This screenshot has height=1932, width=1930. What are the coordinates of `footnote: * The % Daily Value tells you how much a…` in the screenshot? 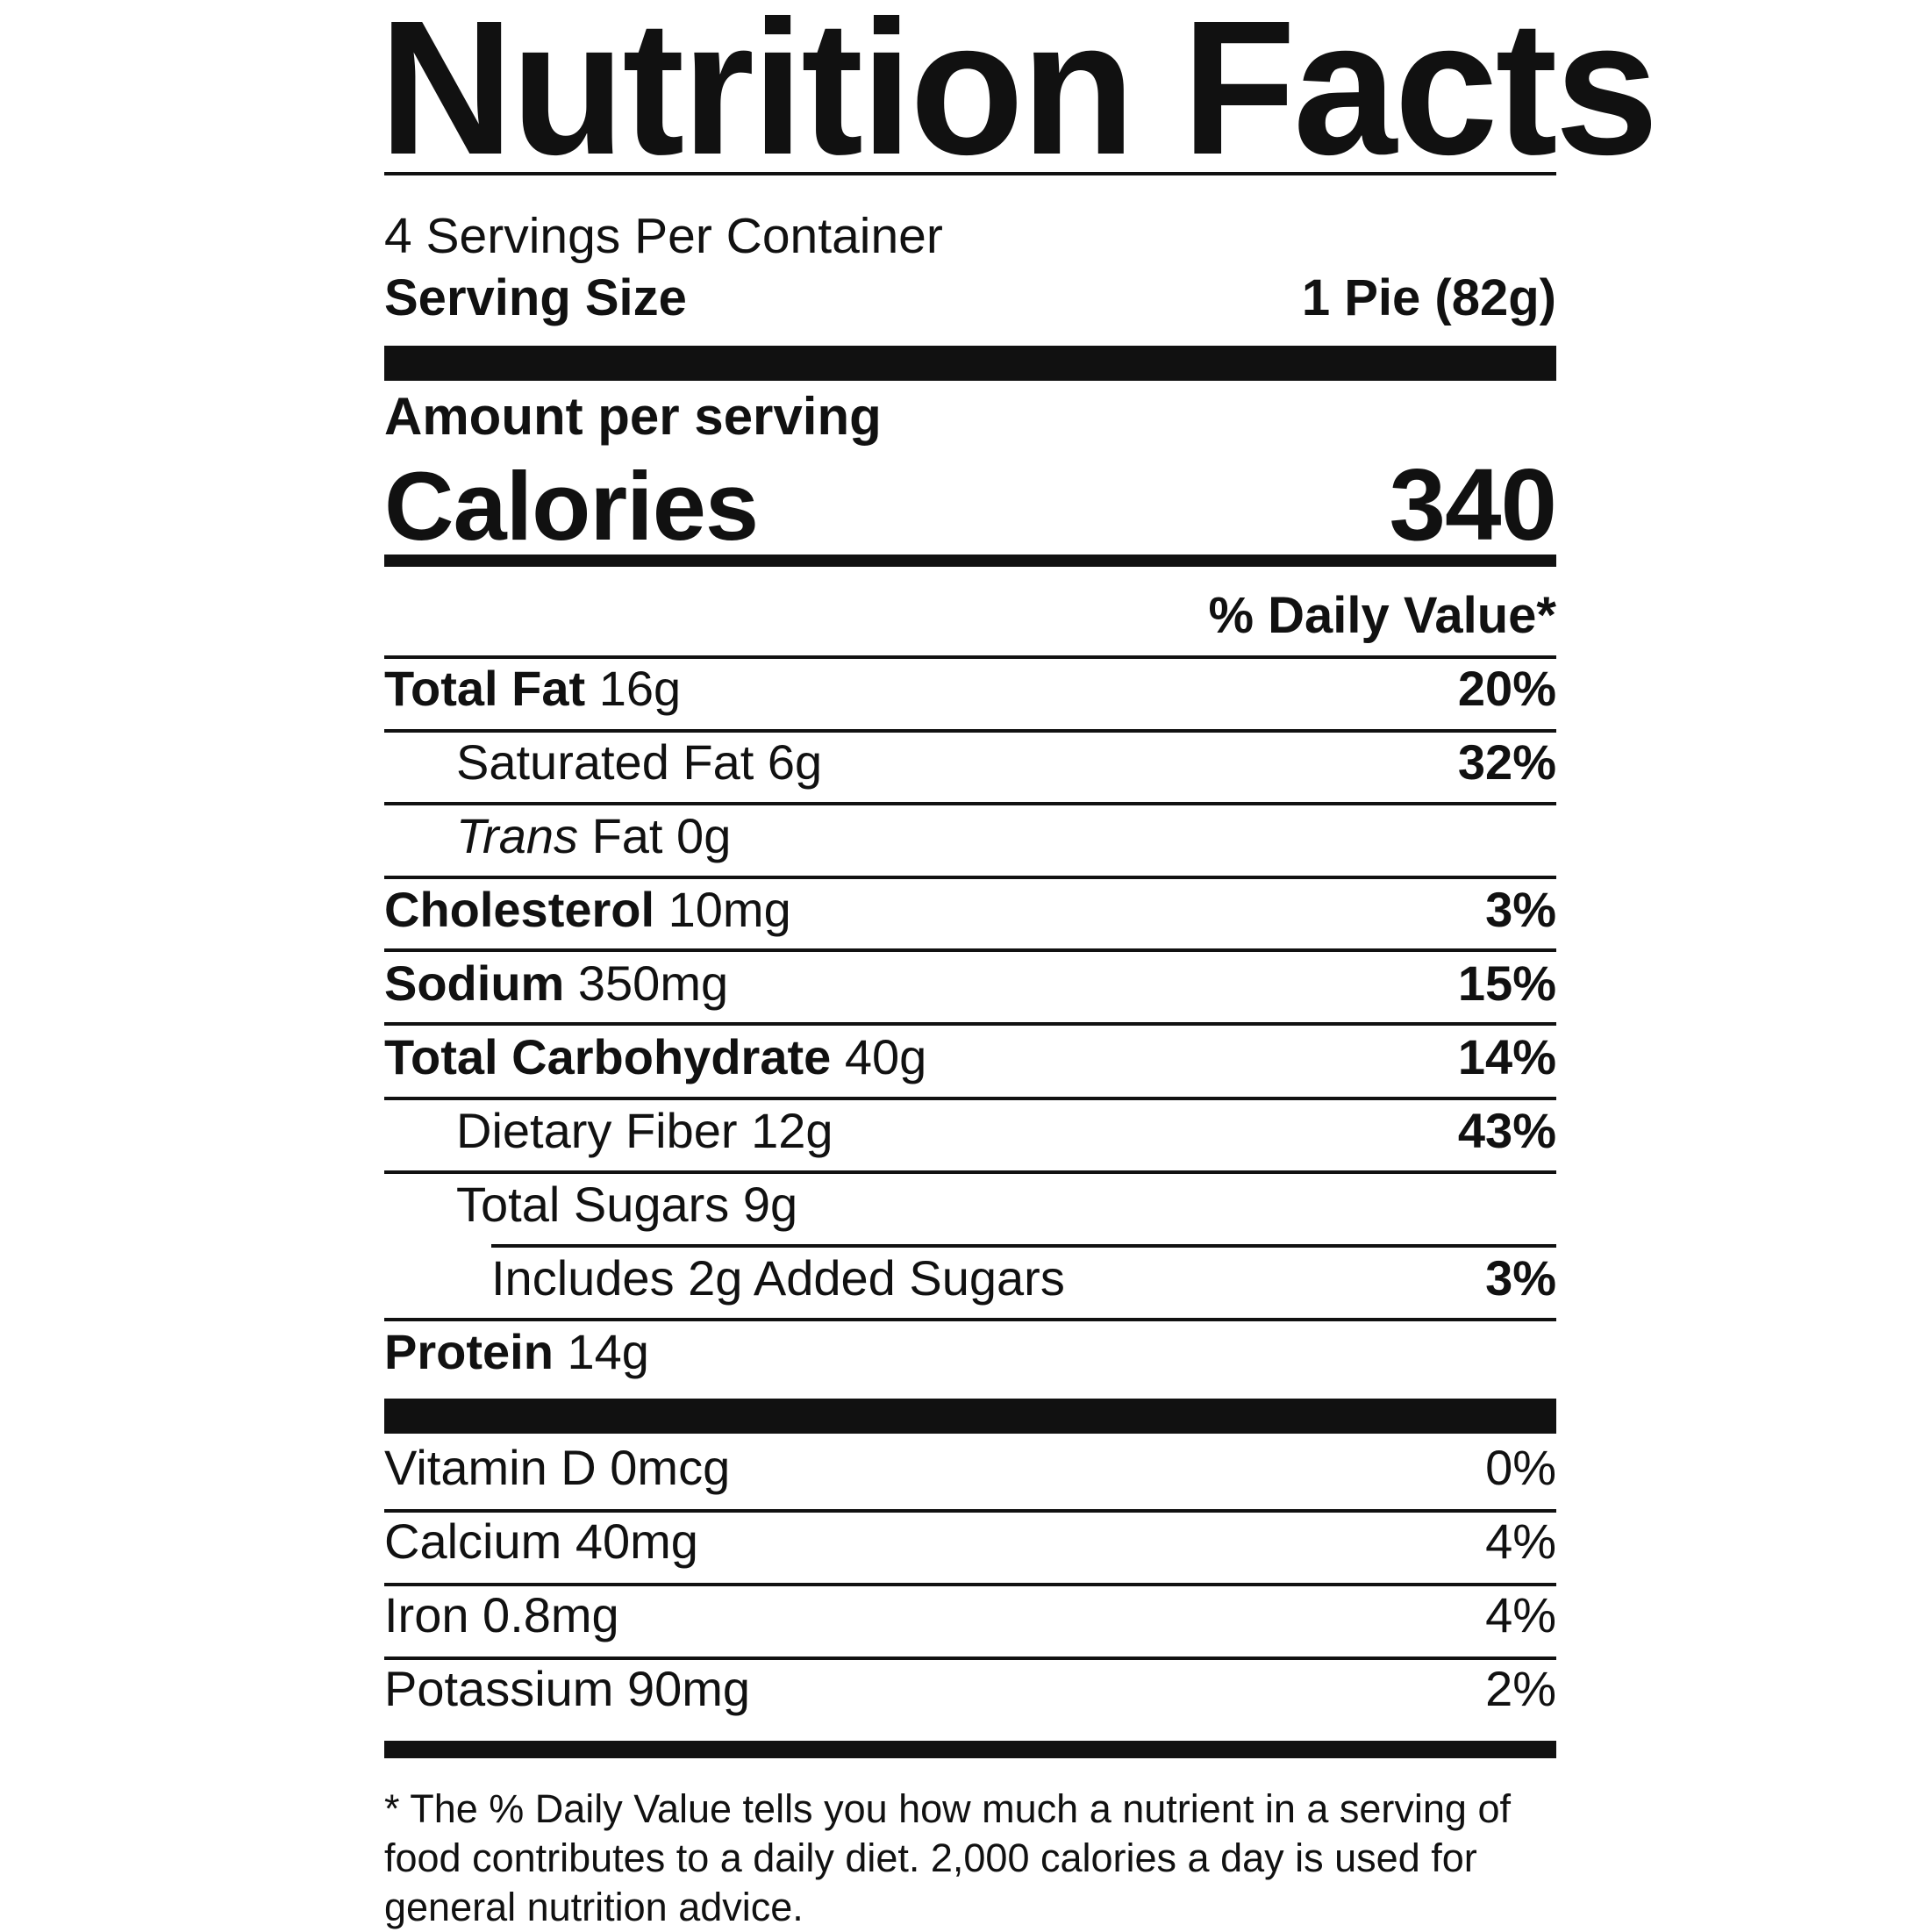 It's located at (947, 1857).